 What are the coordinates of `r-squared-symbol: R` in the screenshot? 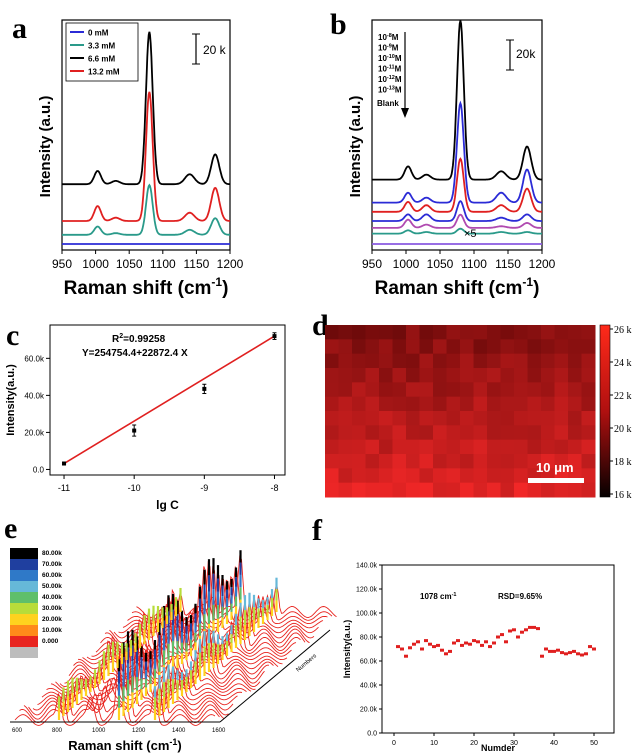 It's located at (116, 339).